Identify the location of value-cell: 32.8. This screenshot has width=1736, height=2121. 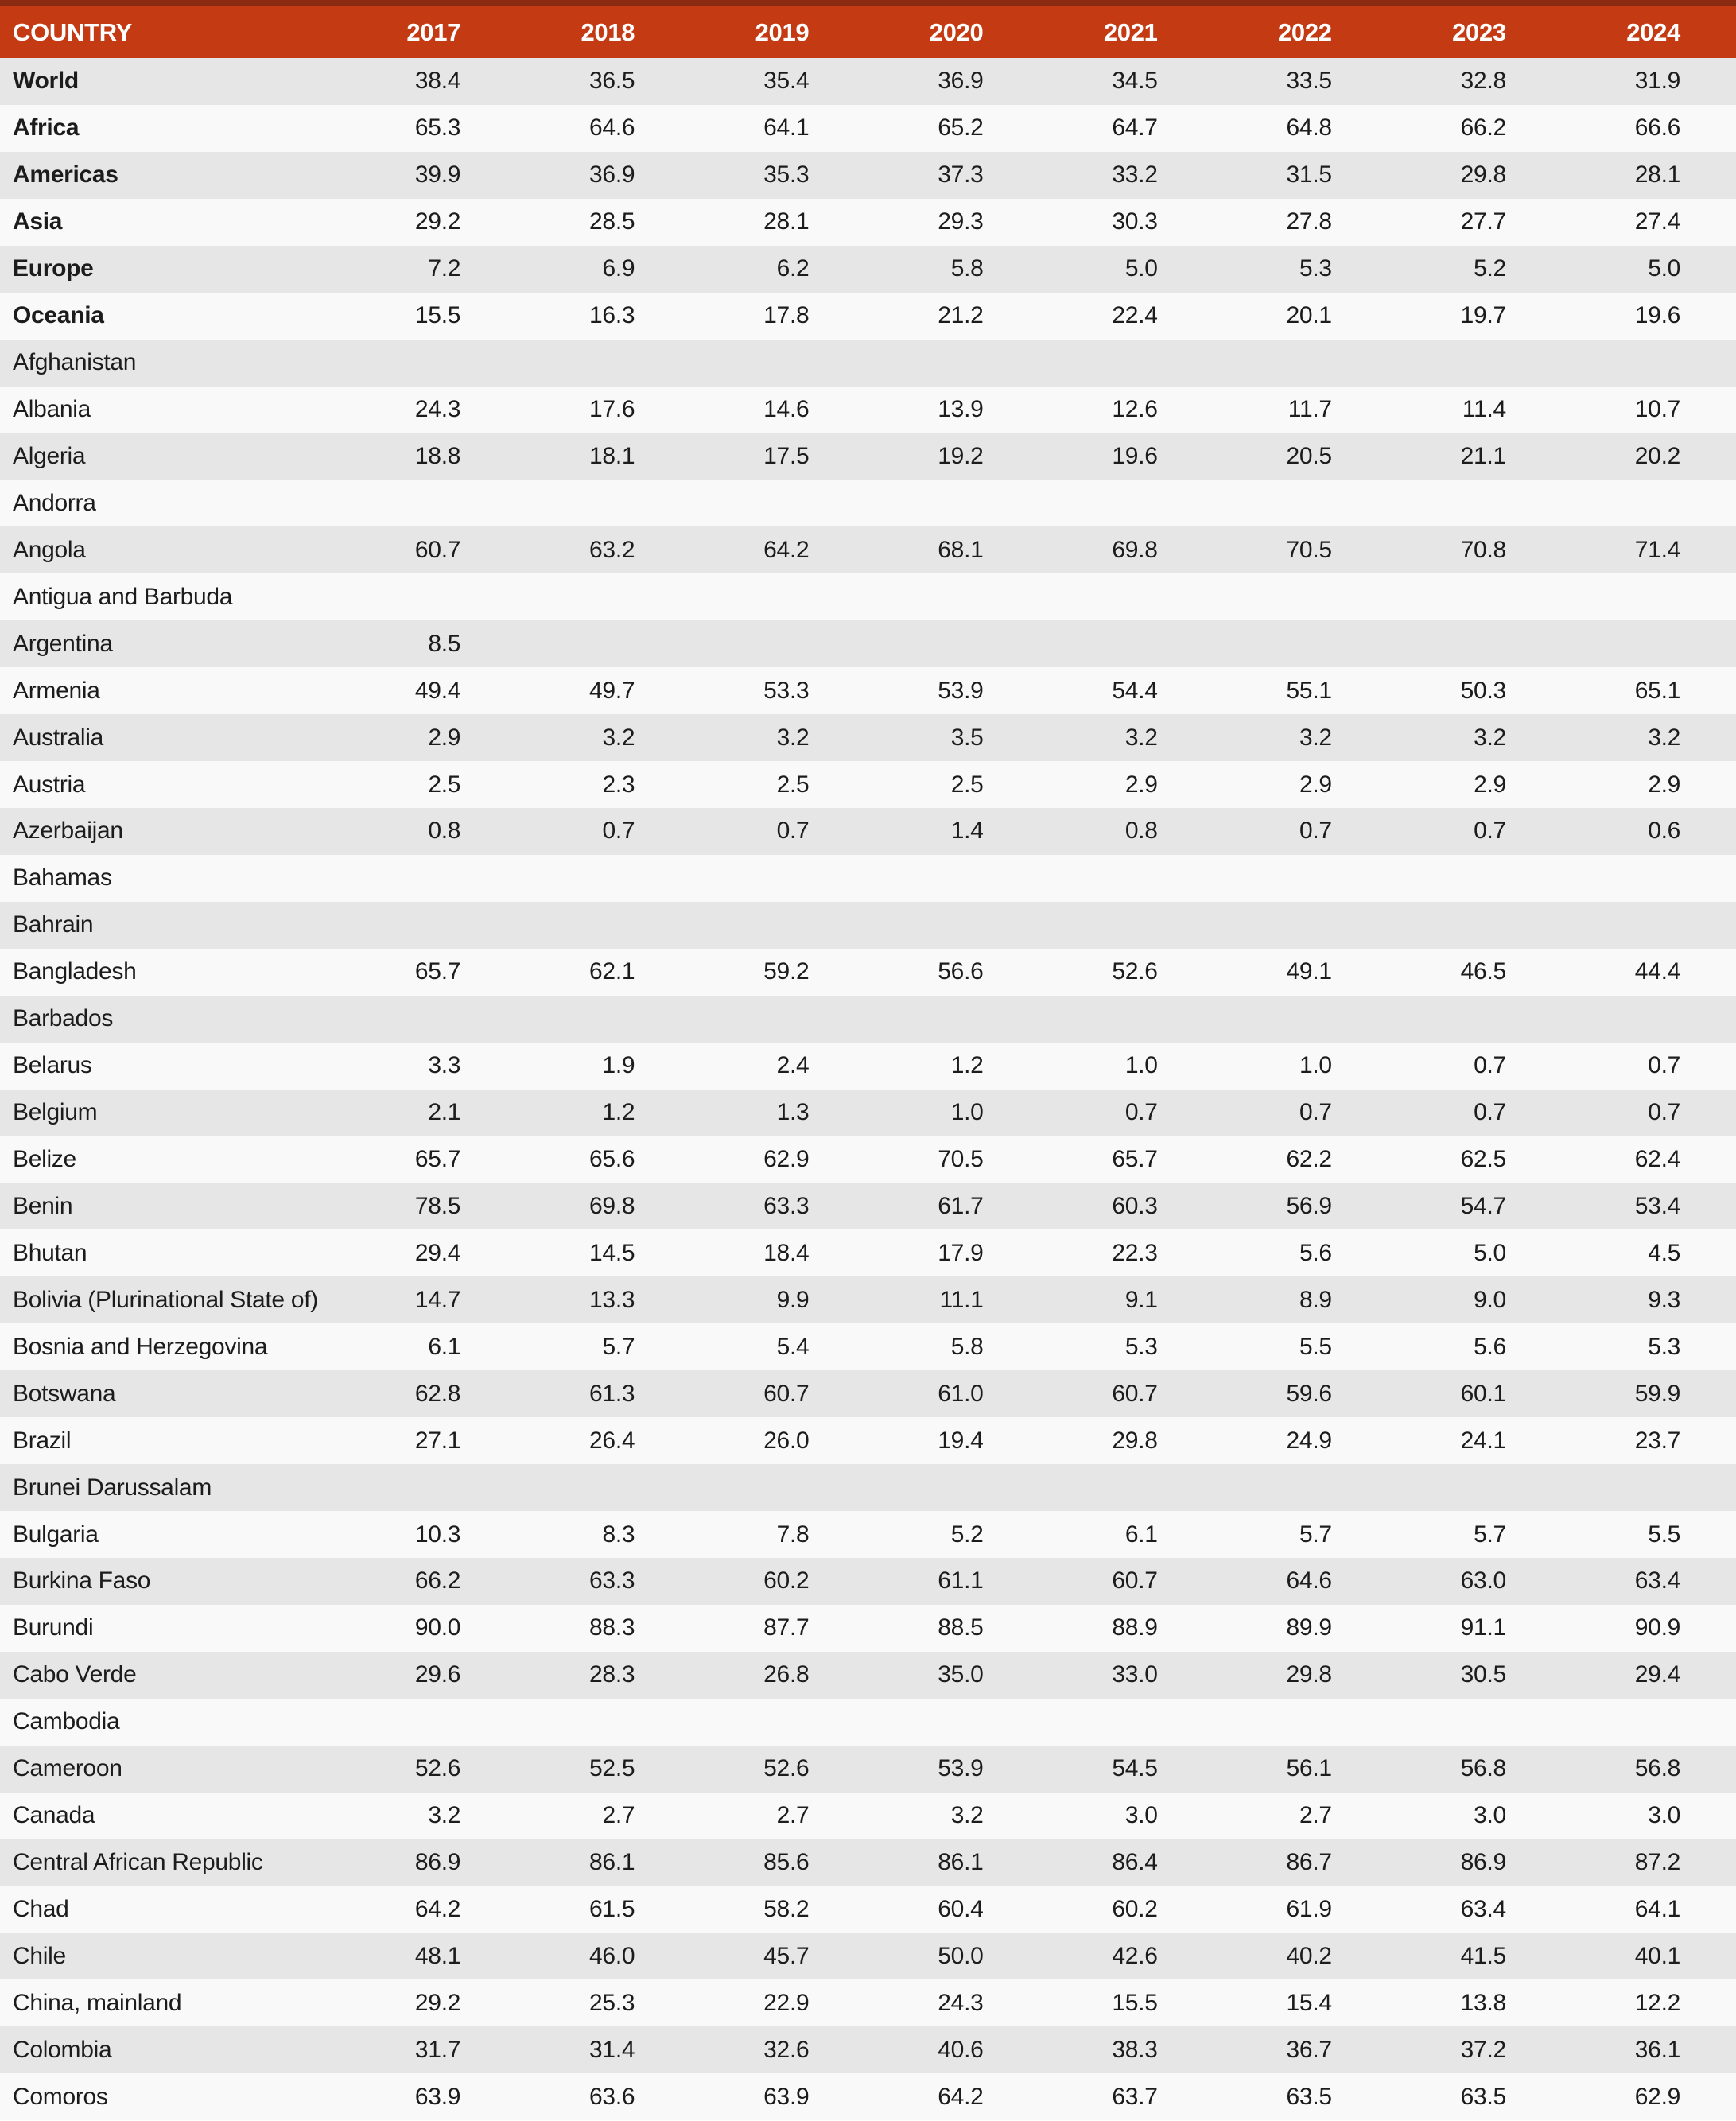
(1483, 81).